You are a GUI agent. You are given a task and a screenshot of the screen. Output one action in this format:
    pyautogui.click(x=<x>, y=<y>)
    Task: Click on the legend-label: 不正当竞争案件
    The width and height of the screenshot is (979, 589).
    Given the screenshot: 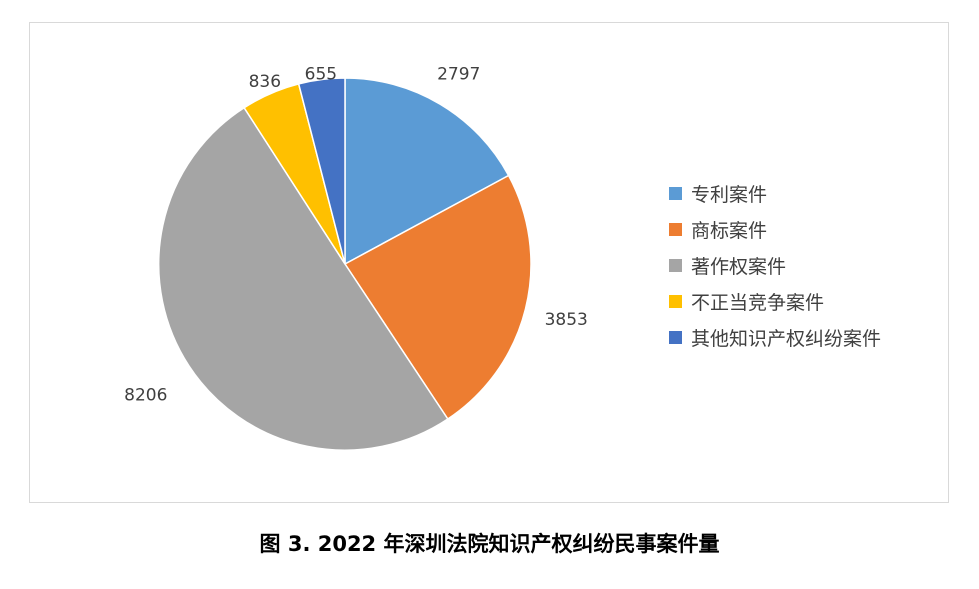 What is the action you would take?
    pyautogui.click(x=758, y=302)
    